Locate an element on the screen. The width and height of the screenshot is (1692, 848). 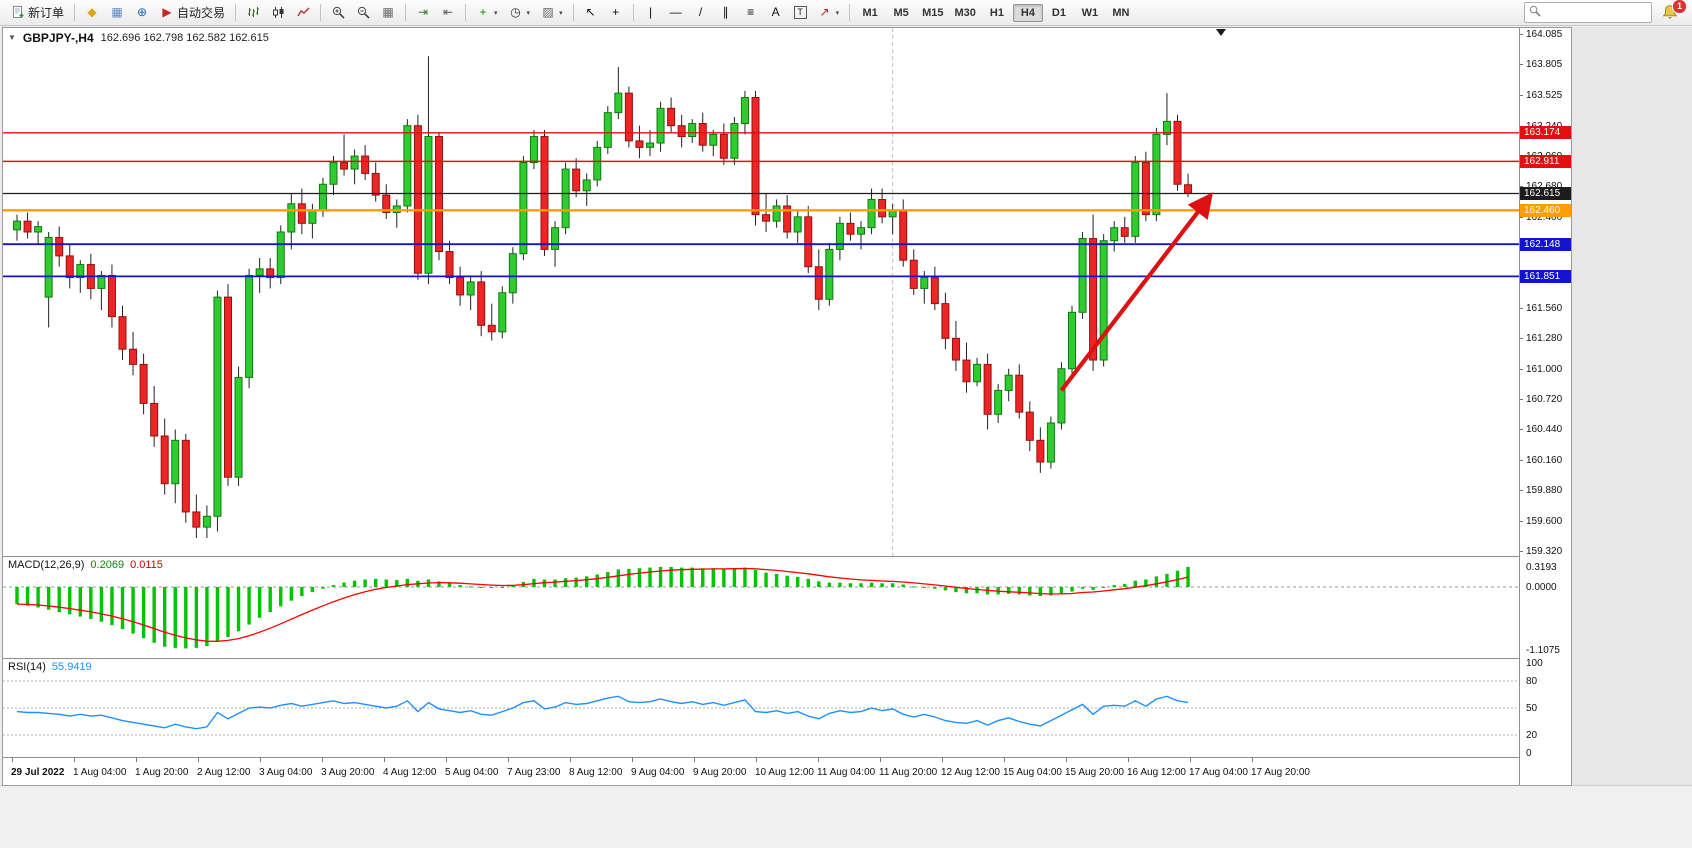
arrows-button: ↗ ▾ is located at coordinates (829, 12).